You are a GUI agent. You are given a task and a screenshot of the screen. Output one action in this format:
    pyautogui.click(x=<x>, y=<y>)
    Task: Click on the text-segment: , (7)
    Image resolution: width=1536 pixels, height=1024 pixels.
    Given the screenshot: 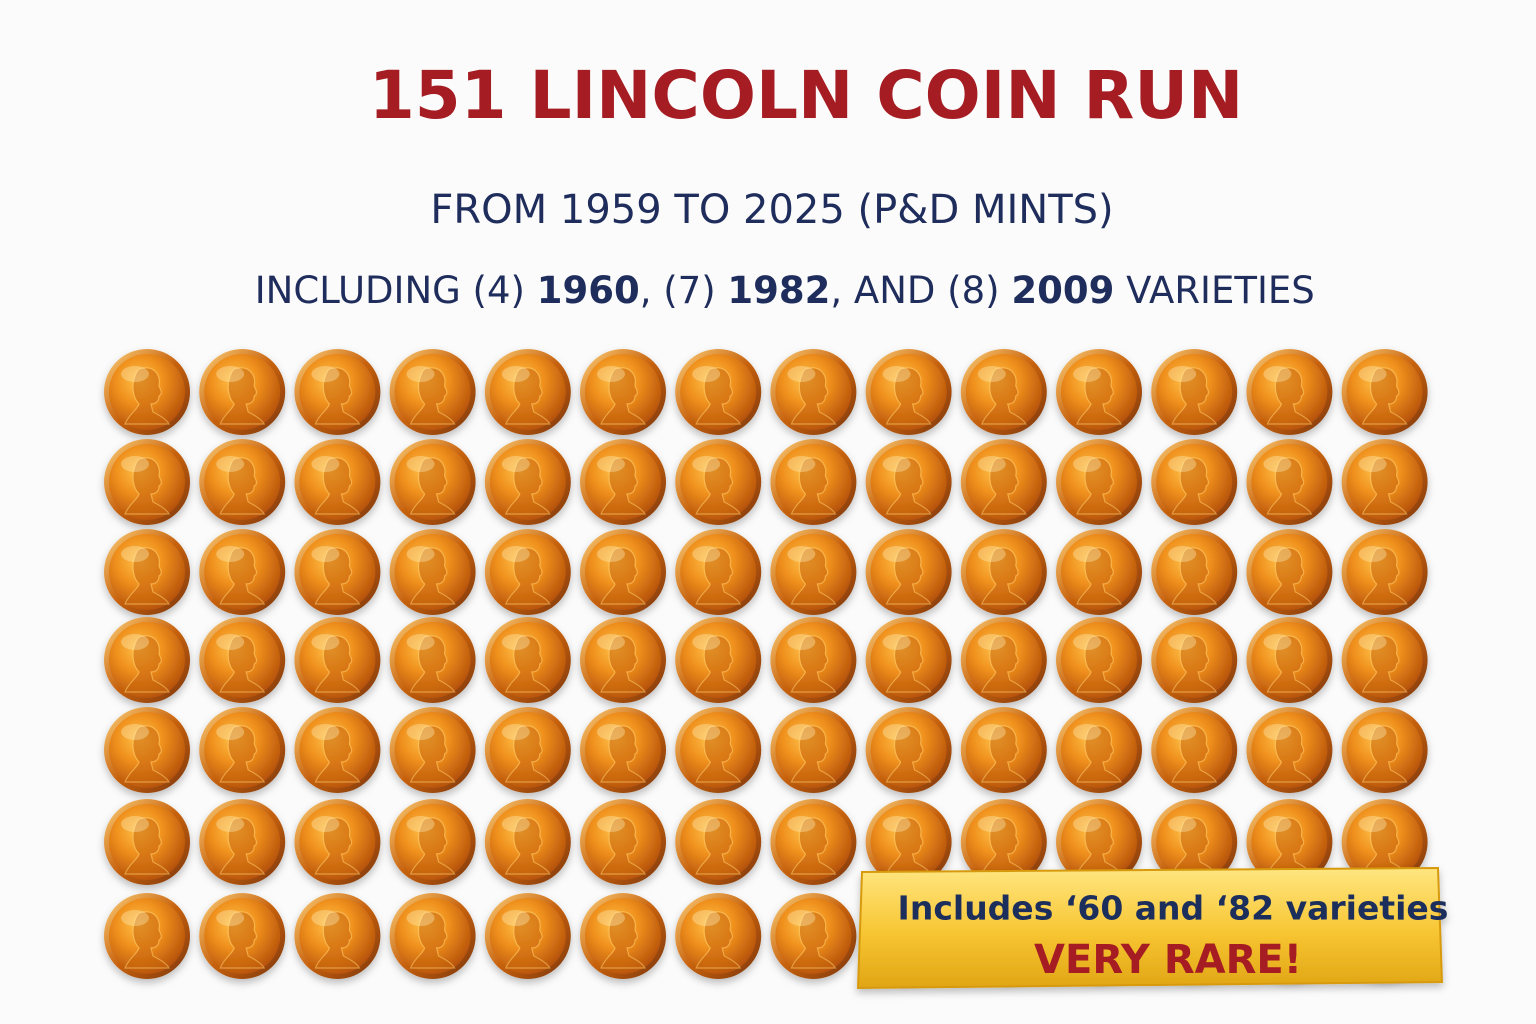 What is the action you would take?
    pyautogui.click(x=684, y=290)
    